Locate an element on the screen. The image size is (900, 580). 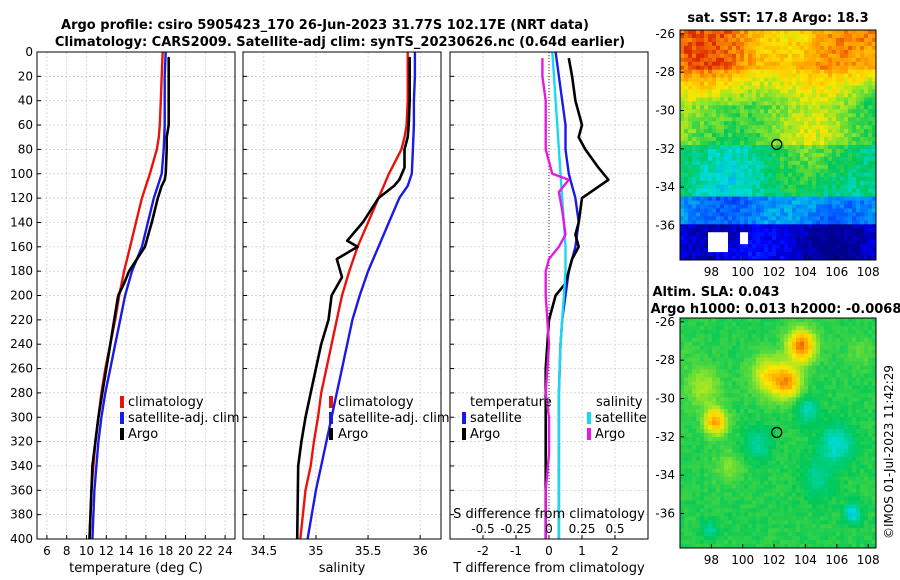
argo-point is located at coordinates (168, 100).